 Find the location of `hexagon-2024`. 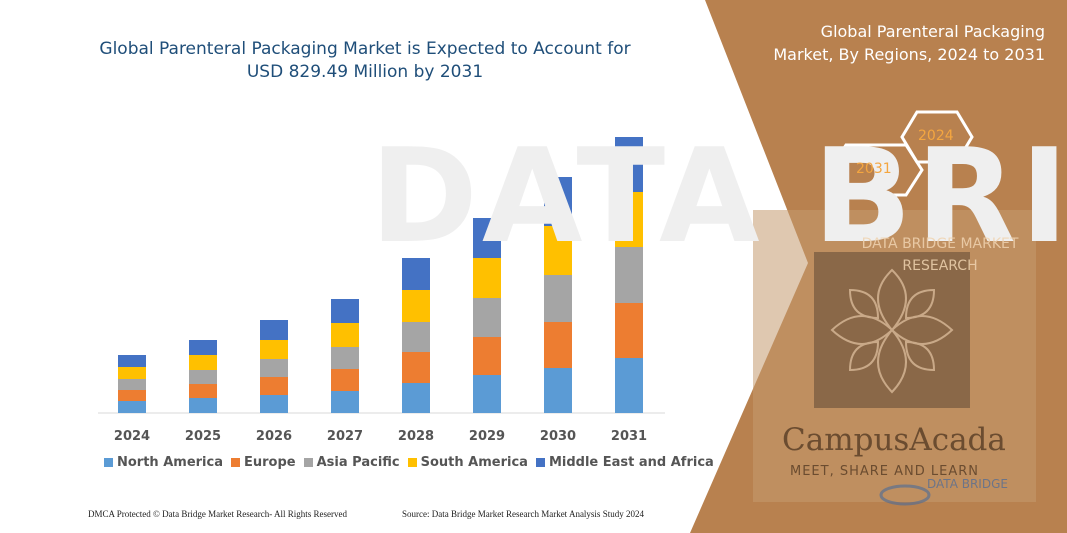

hexagon-2024 is located at coordinates (937, 137).